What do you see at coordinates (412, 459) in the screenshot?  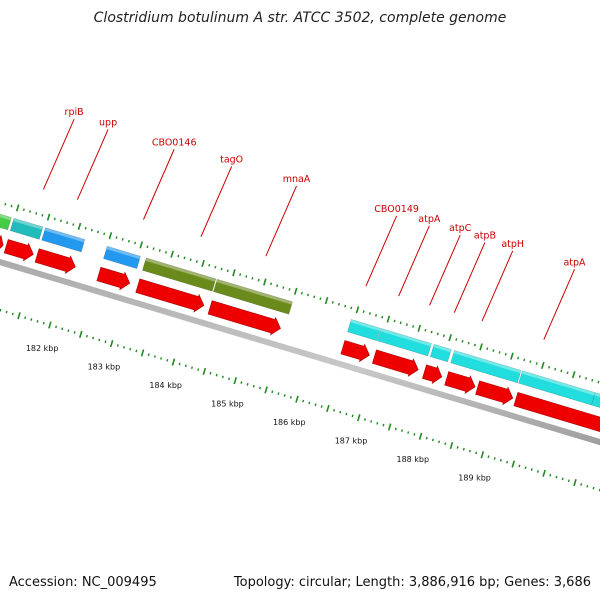 I see `axis-tick-label: 188 kbp` at bounding box center [412, 459].